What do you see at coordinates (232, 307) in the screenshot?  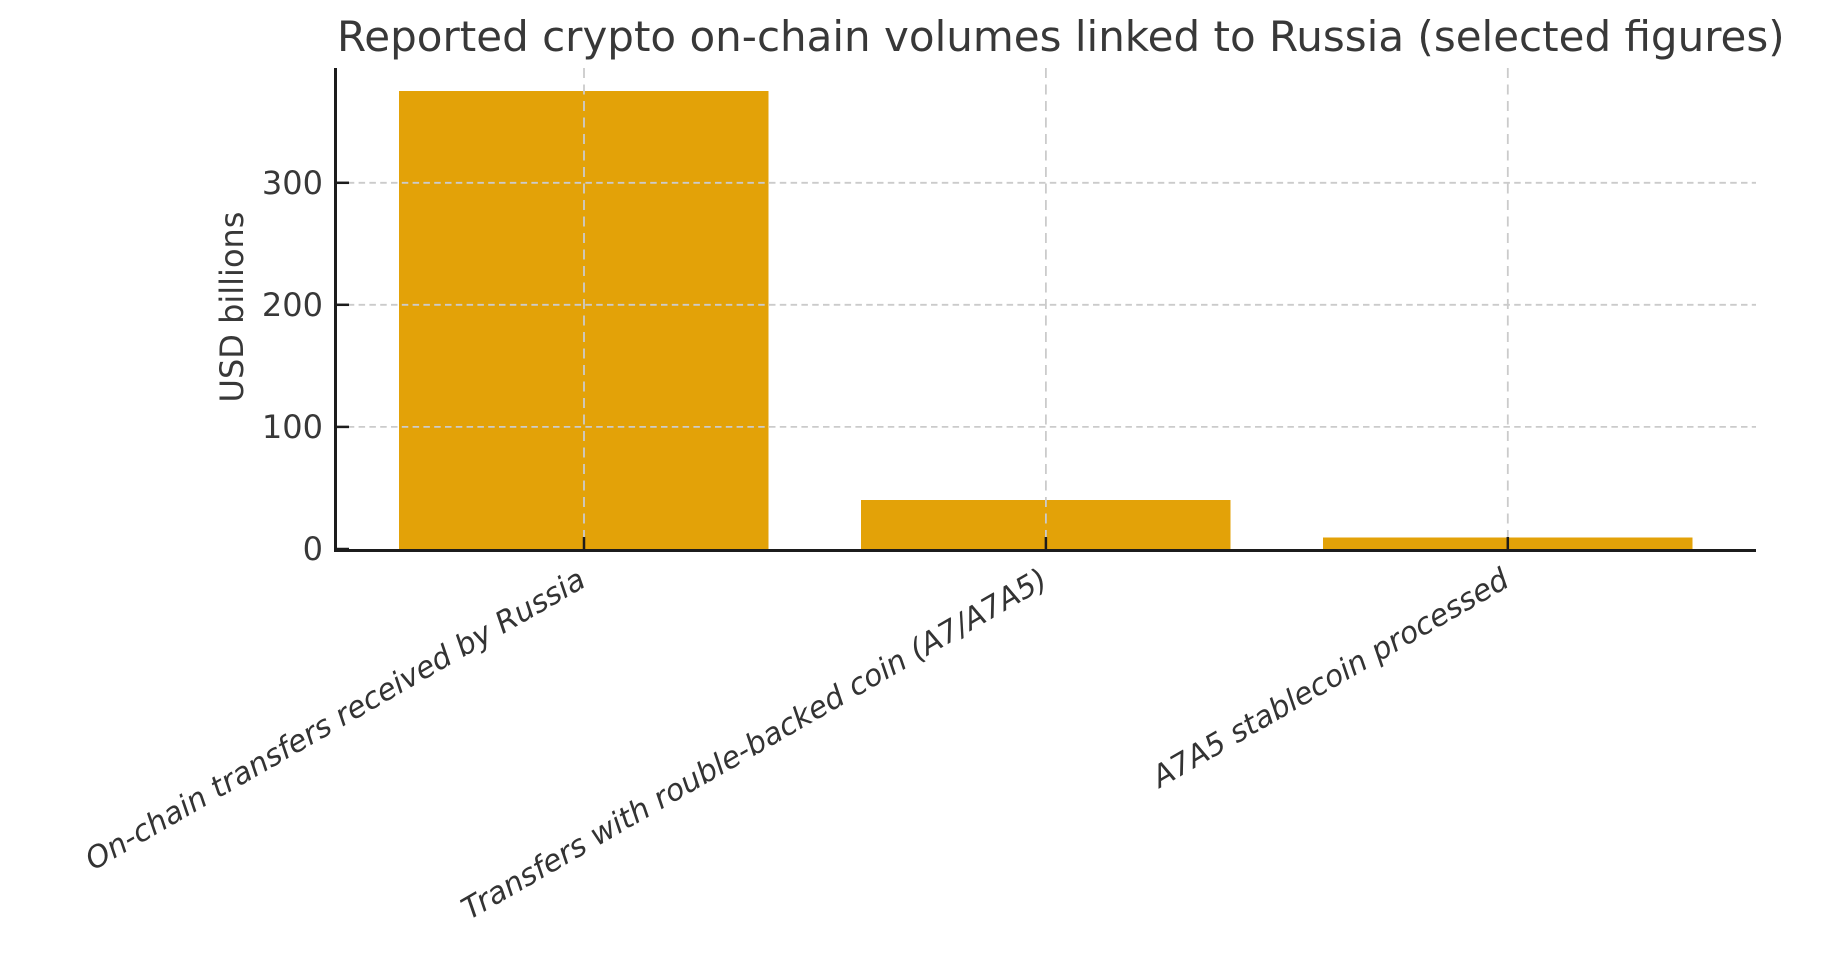 I see `y-axis-label: USD billions` at bounding box center [232, 307].